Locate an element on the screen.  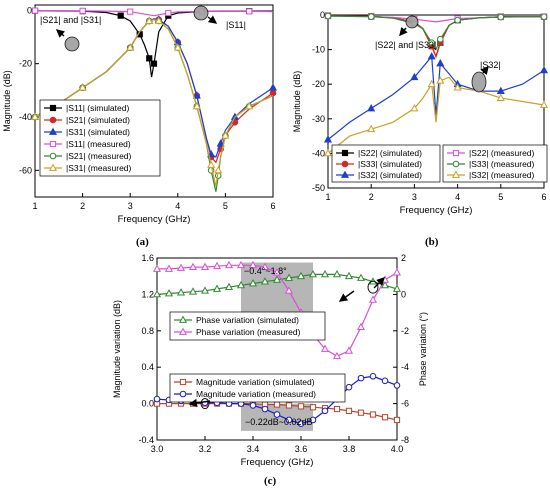
annotation-label: |S11| is located at coordinates (236, 25).